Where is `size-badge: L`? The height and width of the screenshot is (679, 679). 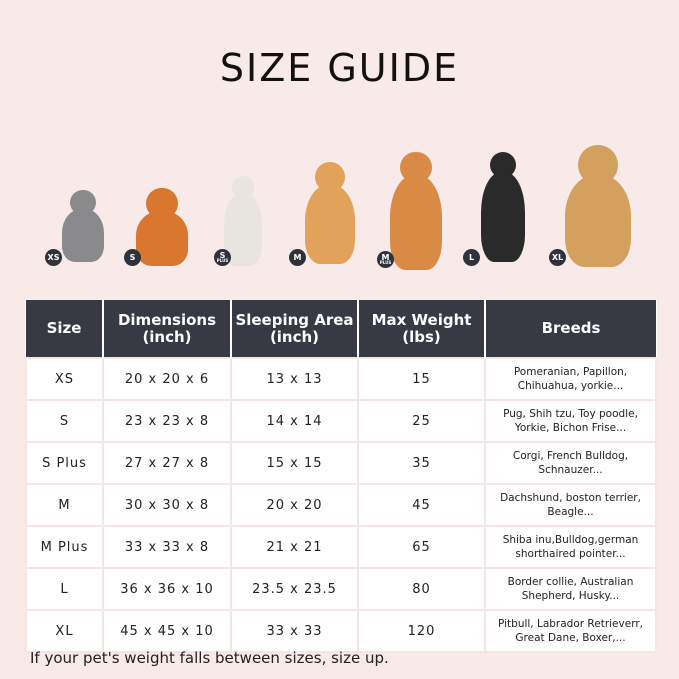
size-badge: L is located at coordinates (471, 257).